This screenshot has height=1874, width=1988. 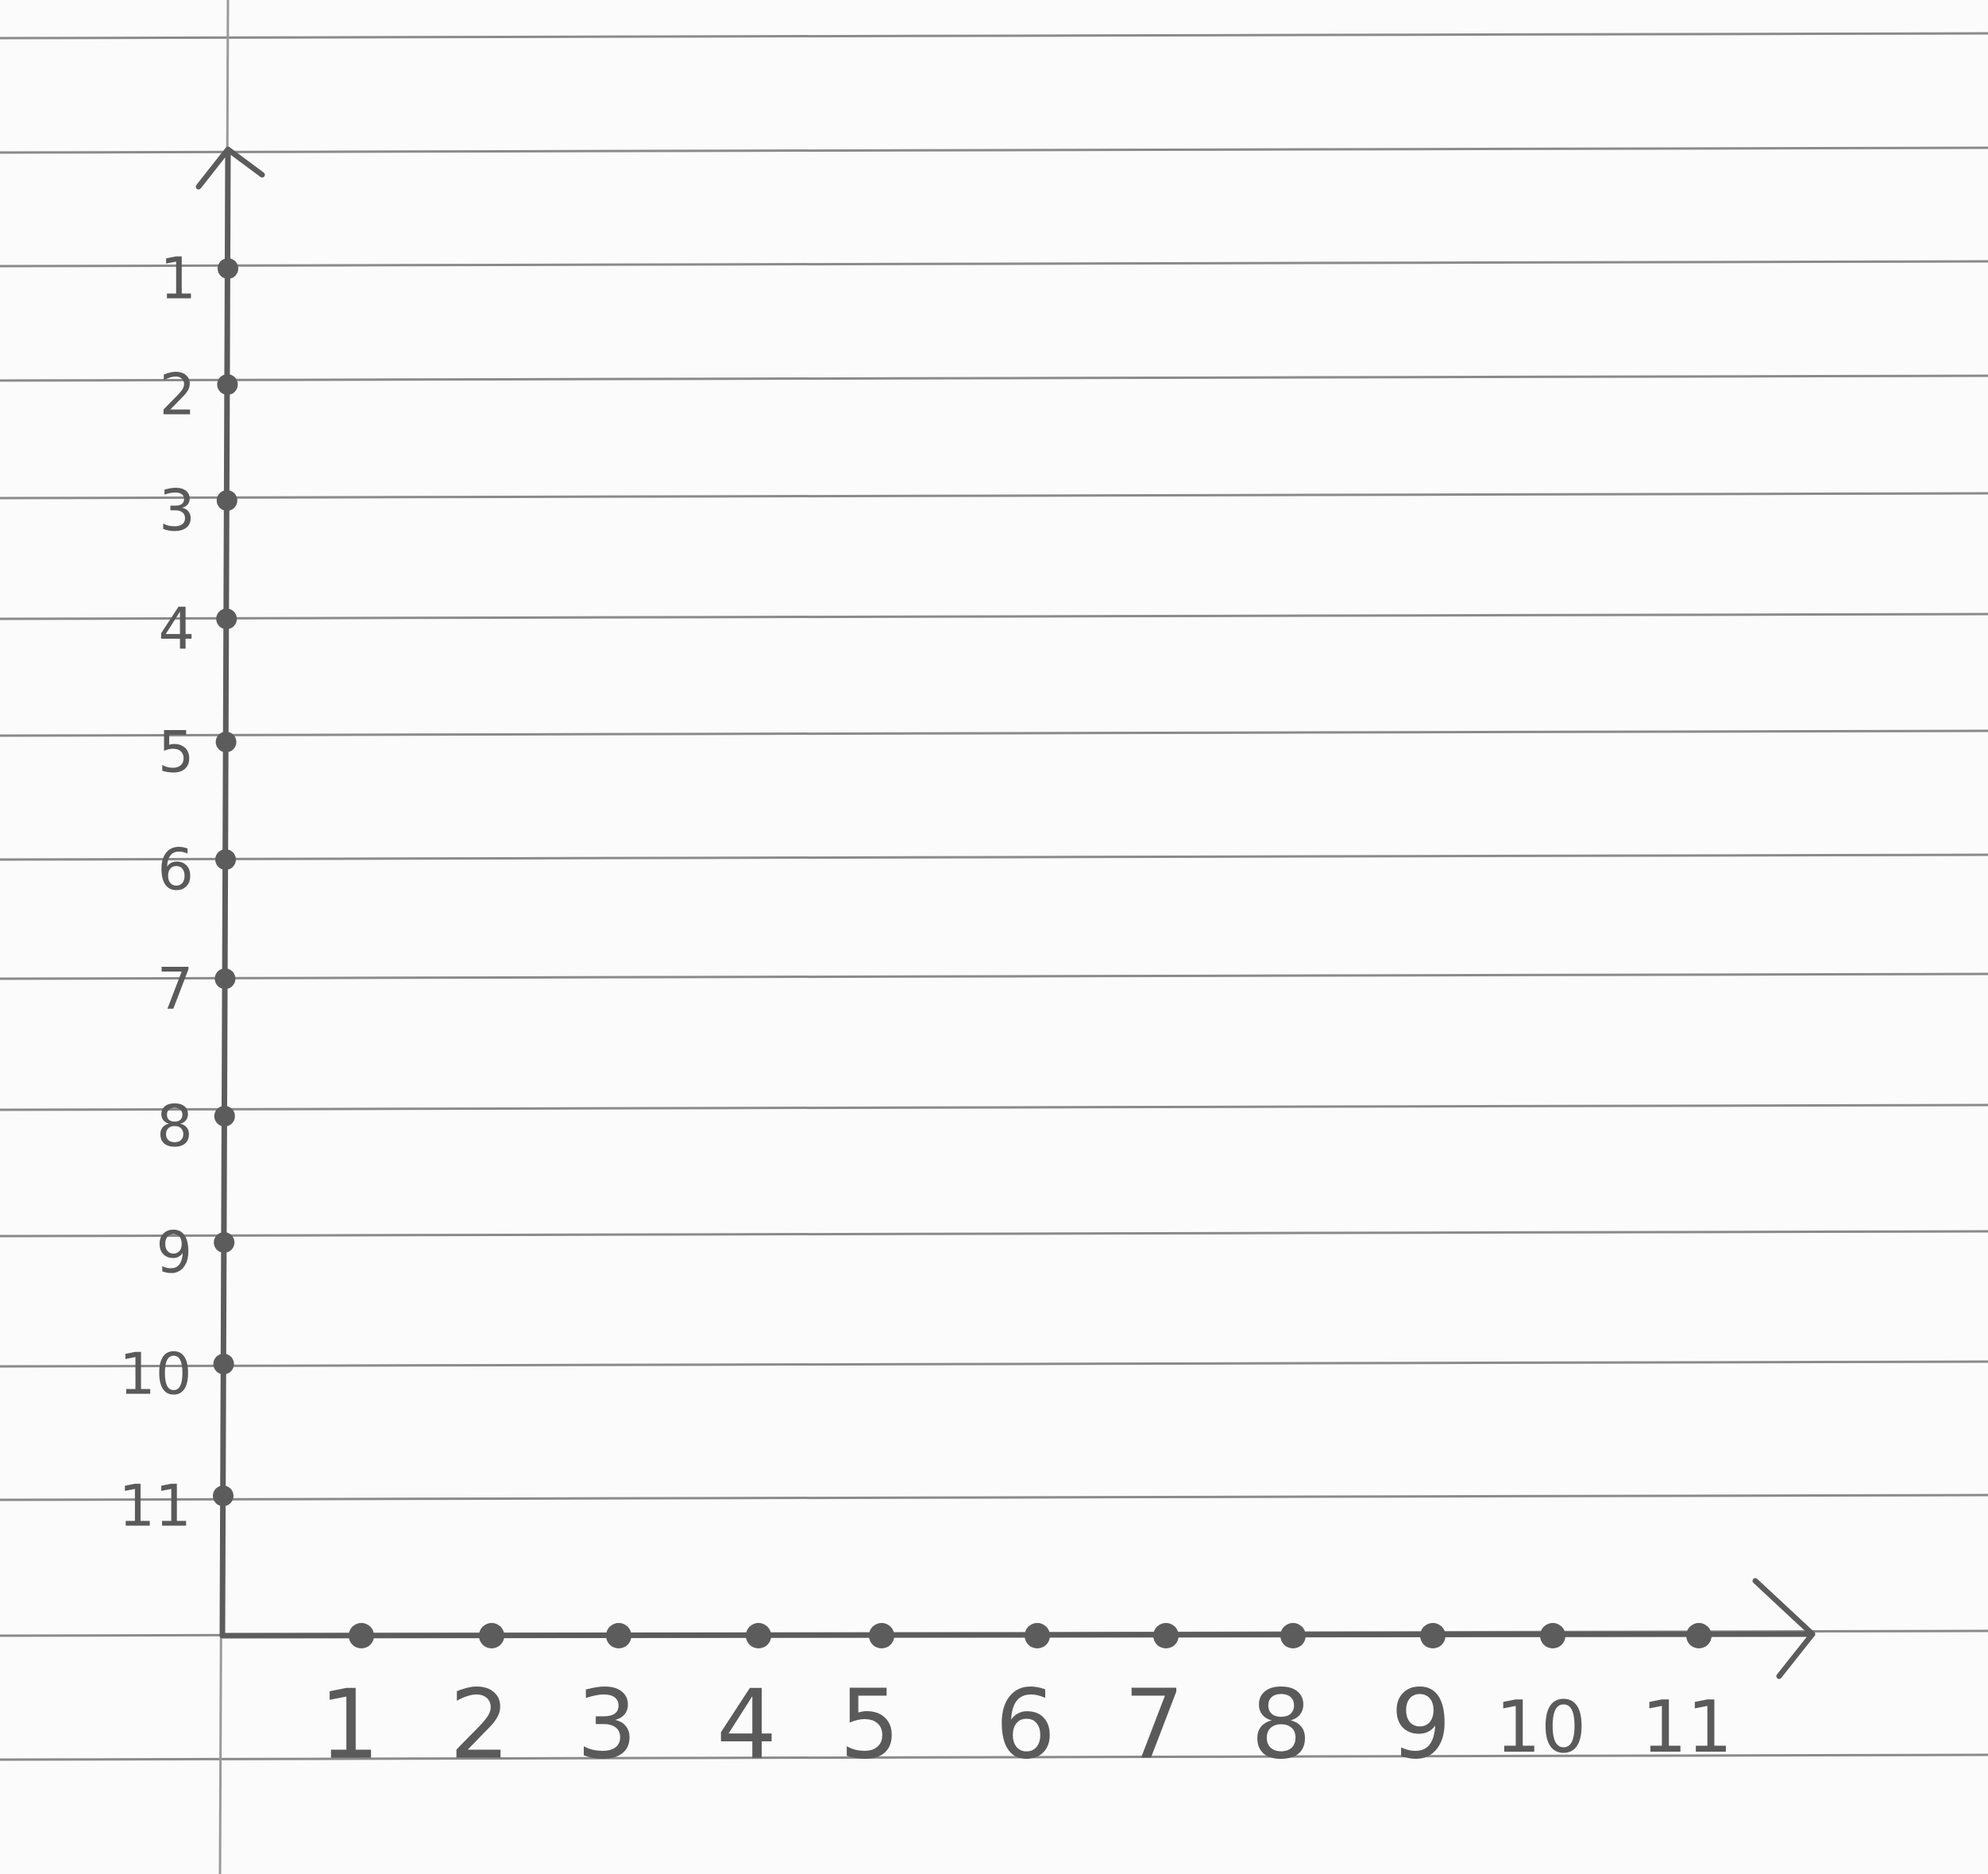 I want to click on x-tick-label: 7, so click(x=1154, y=1726).